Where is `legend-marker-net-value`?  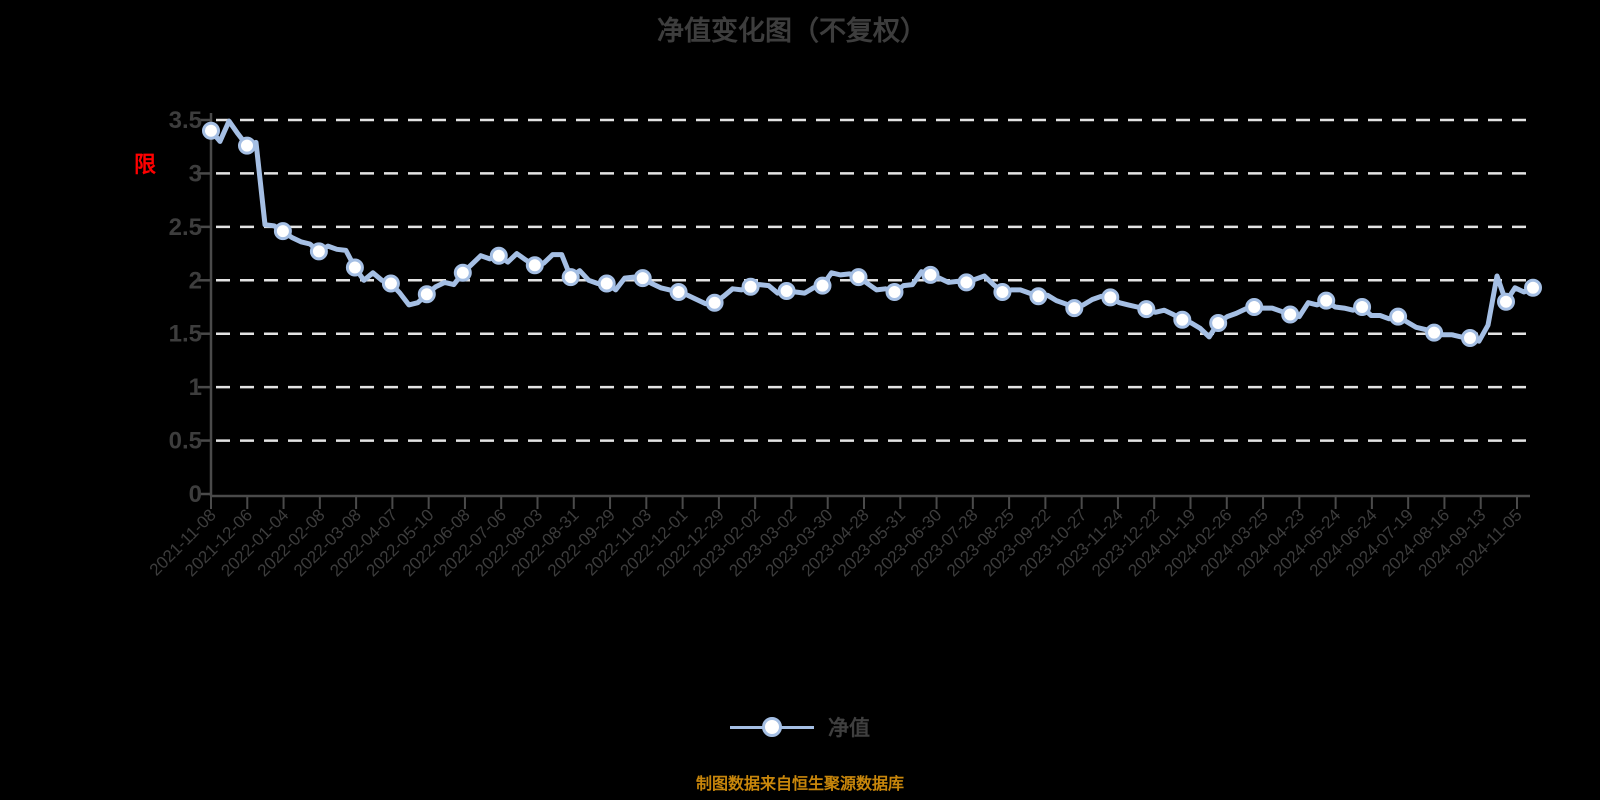
legend-marker-net-value is located at coordinates (772, 727).